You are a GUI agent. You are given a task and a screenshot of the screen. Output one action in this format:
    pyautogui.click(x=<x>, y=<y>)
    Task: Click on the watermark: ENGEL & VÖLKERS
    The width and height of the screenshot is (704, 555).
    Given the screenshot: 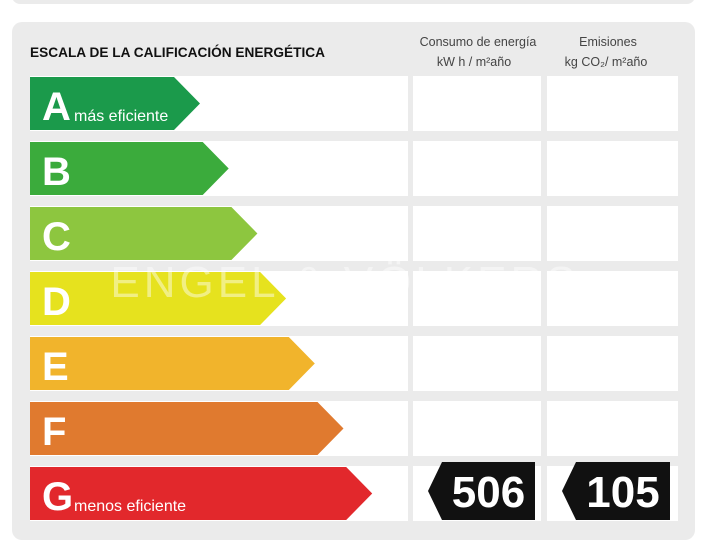 What is the action you would take?
    pyautogui.click(x=344, y=282)
    